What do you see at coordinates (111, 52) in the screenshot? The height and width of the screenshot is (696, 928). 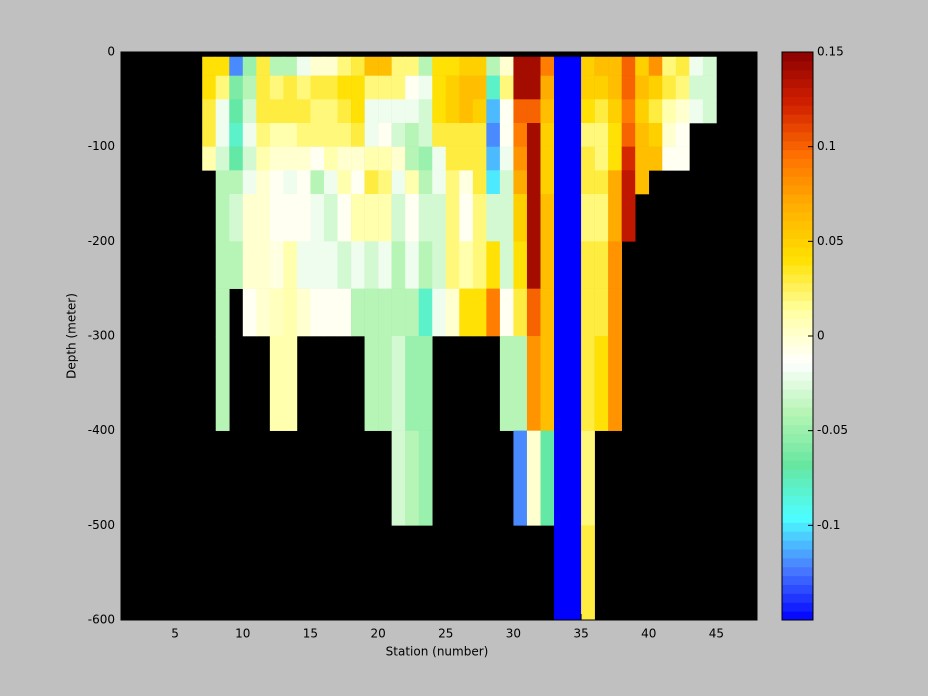 I see `y-tick-label: 0` at bounding box center [111, 52].